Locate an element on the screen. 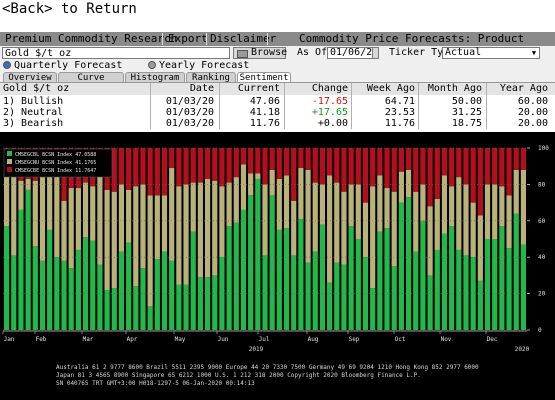 This screenshot has height=400, width=555. row-change: +17.65 is located at coordinates (329, 112).